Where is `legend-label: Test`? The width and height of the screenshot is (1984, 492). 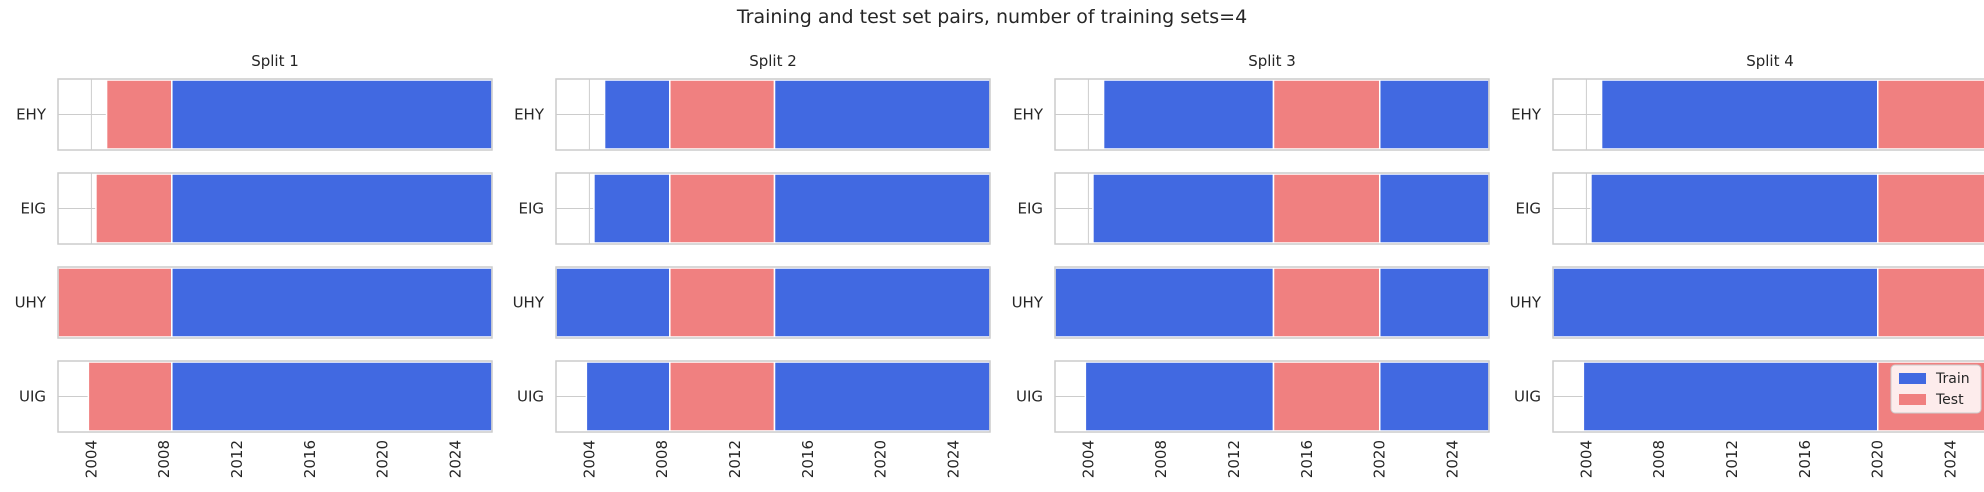
legend-label: Test is located at coordinates (1949, 400).